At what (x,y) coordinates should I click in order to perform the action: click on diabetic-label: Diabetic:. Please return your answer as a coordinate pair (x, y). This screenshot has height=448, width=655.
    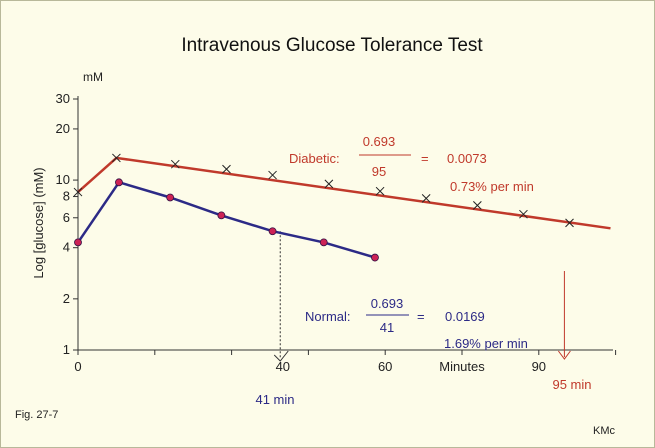
    Looking at the image, I should click on (314, 158).